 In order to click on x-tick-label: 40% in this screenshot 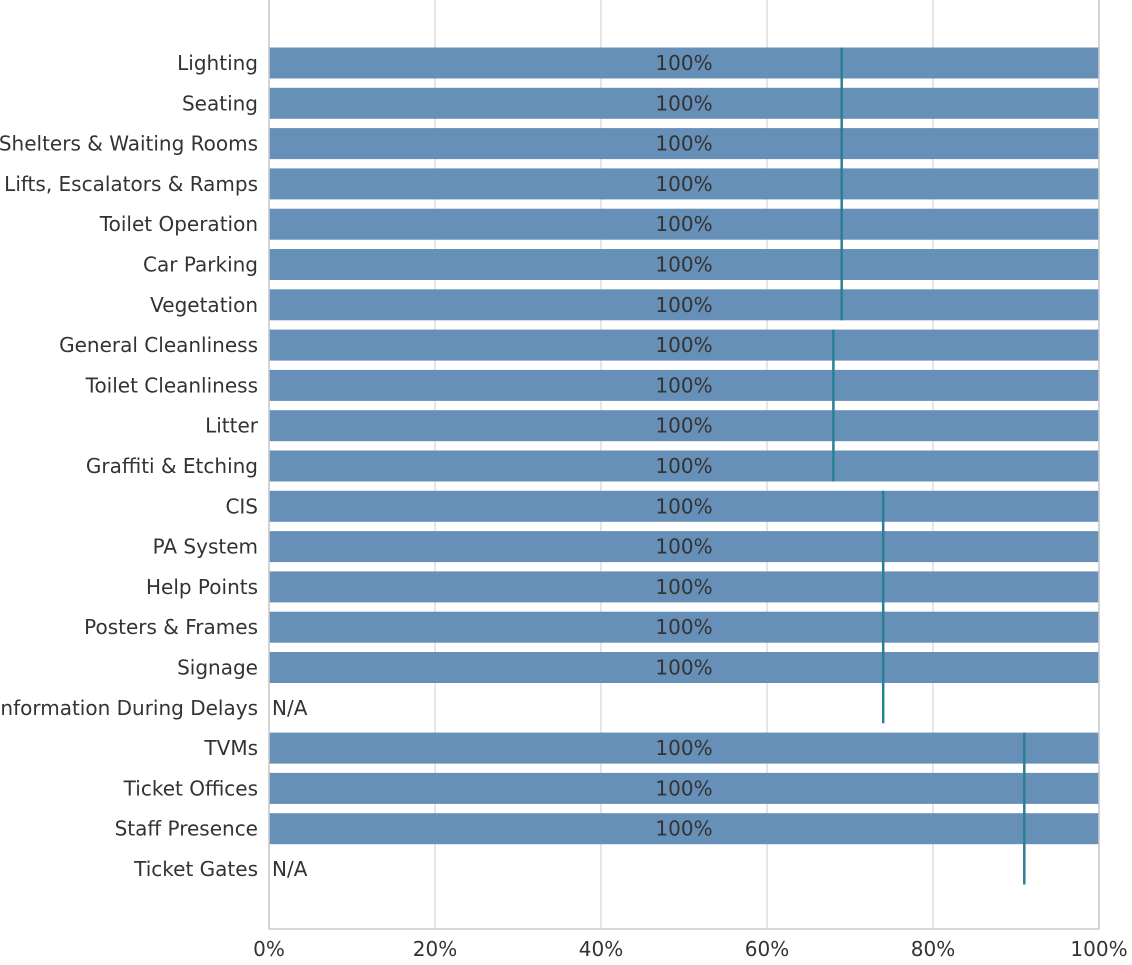, I will do `click(601, 949)`.